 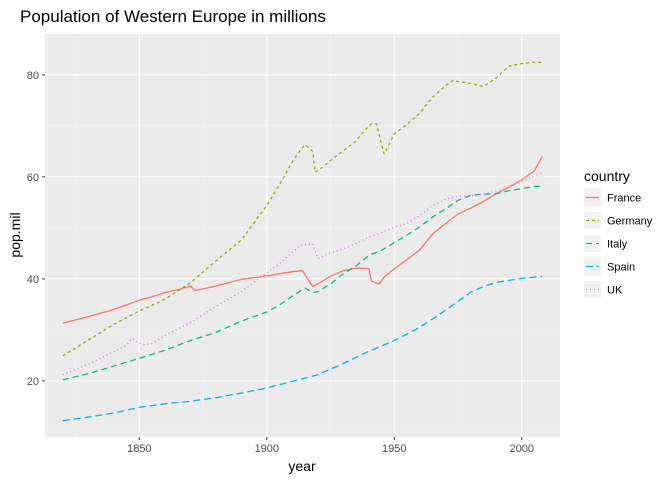 I want to click on legend-title: country, so click(x=607, y=176).